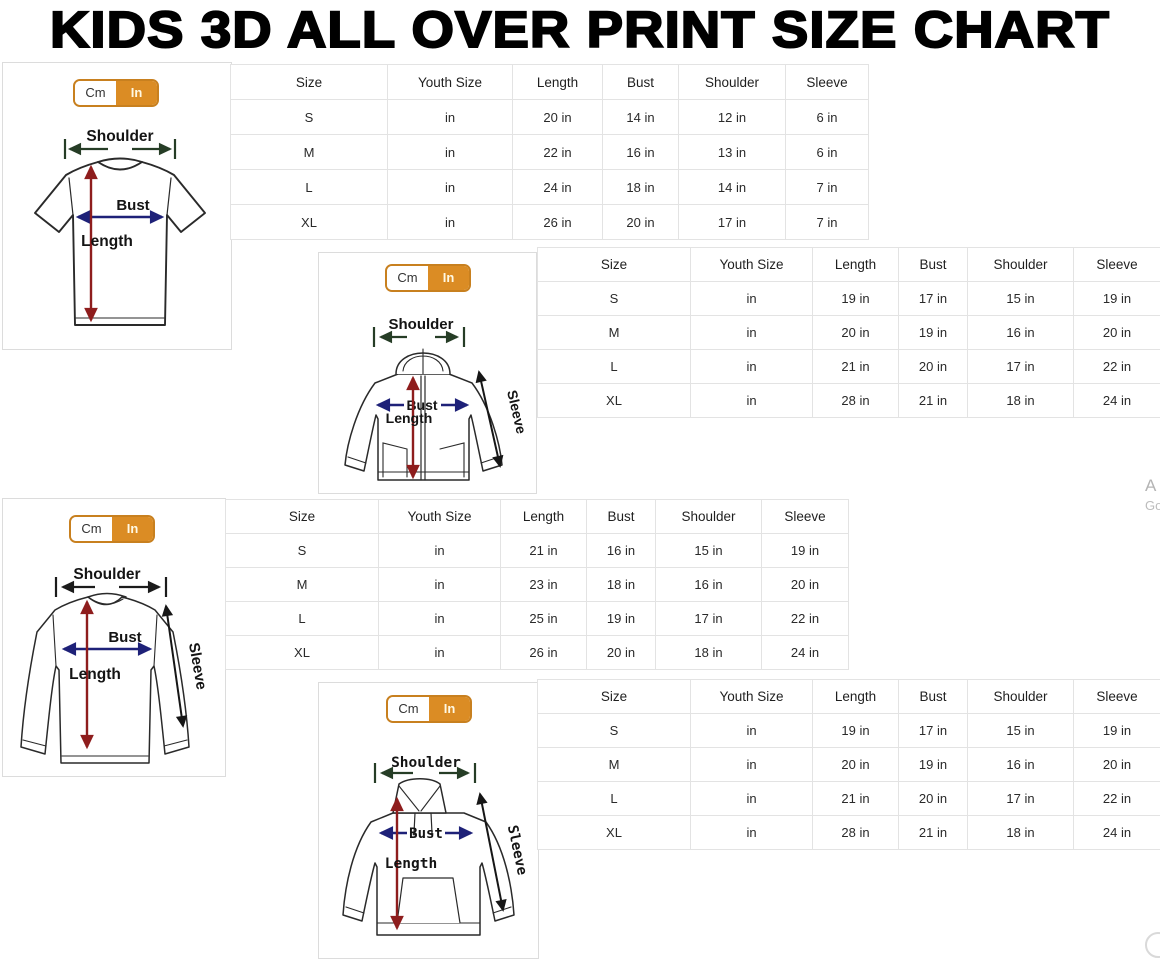 The width and height of the screenshot is (1160, 963). What do you see at coordinates (1020, 298) in the screenshot?
I see `table-cell: 15 in` at bounding box center [1020, 298].